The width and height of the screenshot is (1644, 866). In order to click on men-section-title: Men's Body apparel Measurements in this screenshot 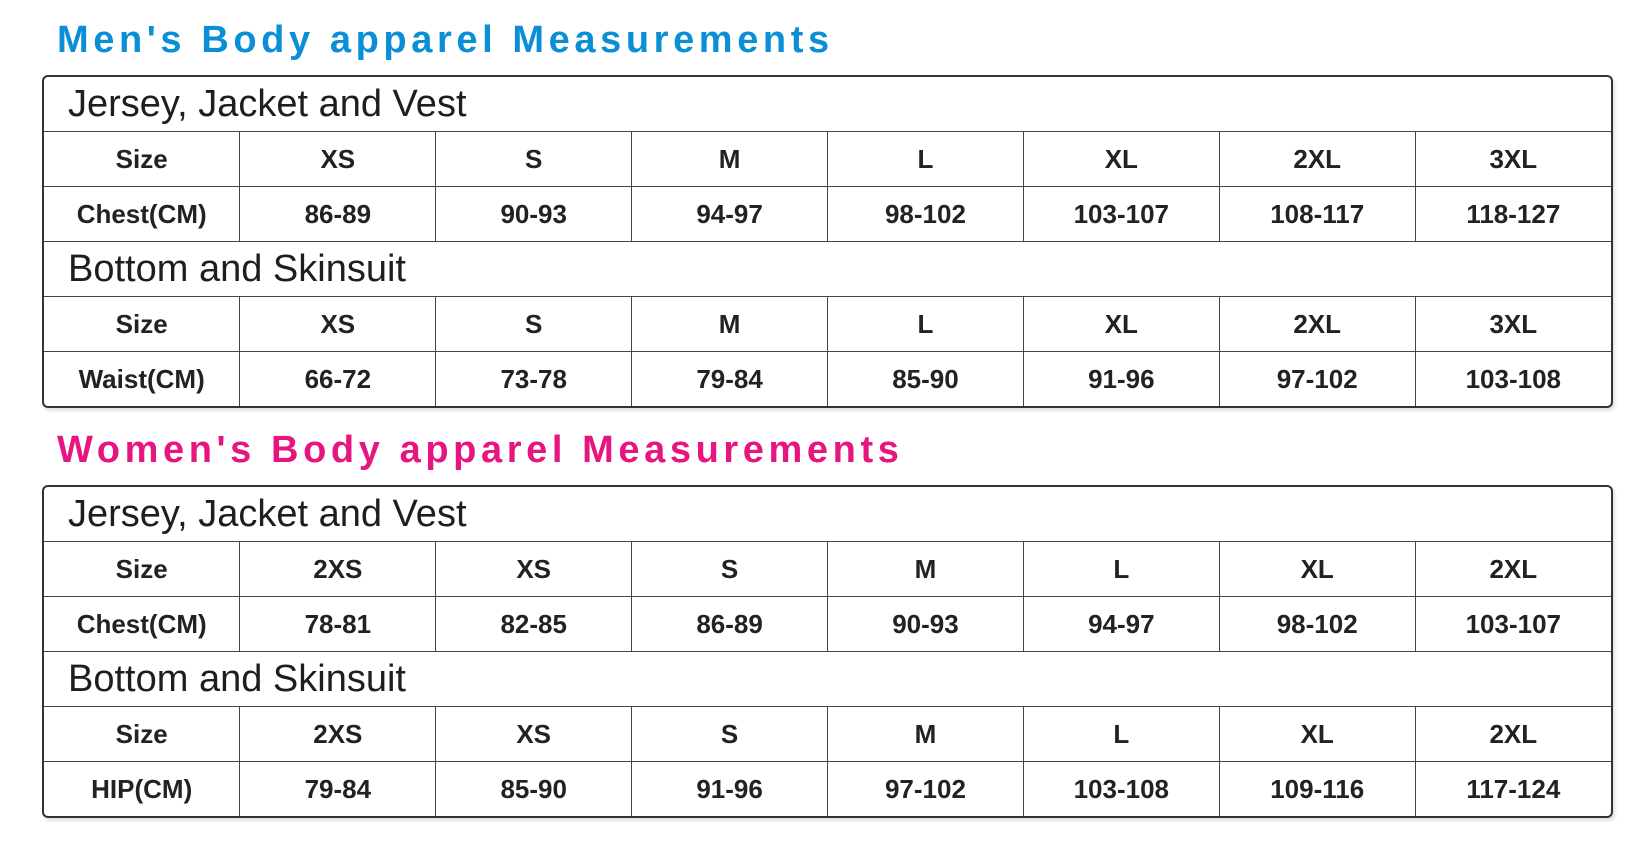, I will do `click(445, 40)`.